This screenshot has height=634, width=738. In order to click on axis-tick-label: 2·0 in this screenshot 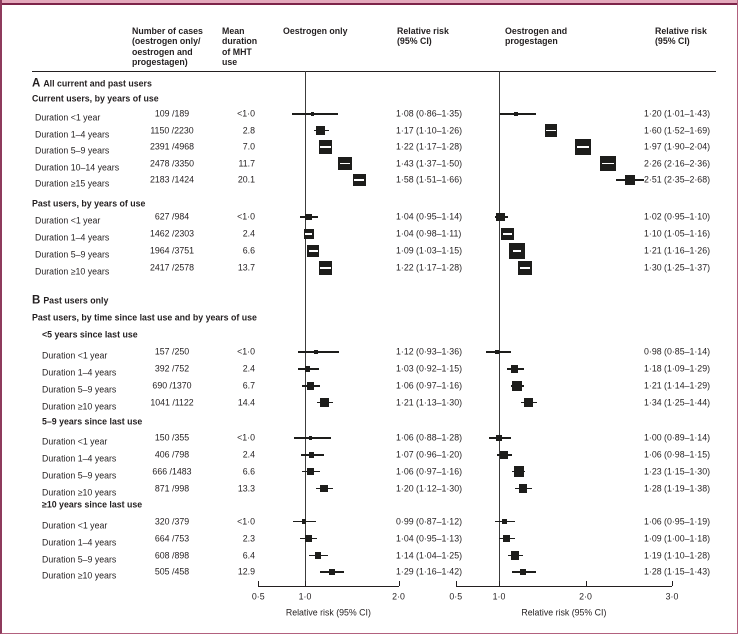, I will do `click(398, 596)`.